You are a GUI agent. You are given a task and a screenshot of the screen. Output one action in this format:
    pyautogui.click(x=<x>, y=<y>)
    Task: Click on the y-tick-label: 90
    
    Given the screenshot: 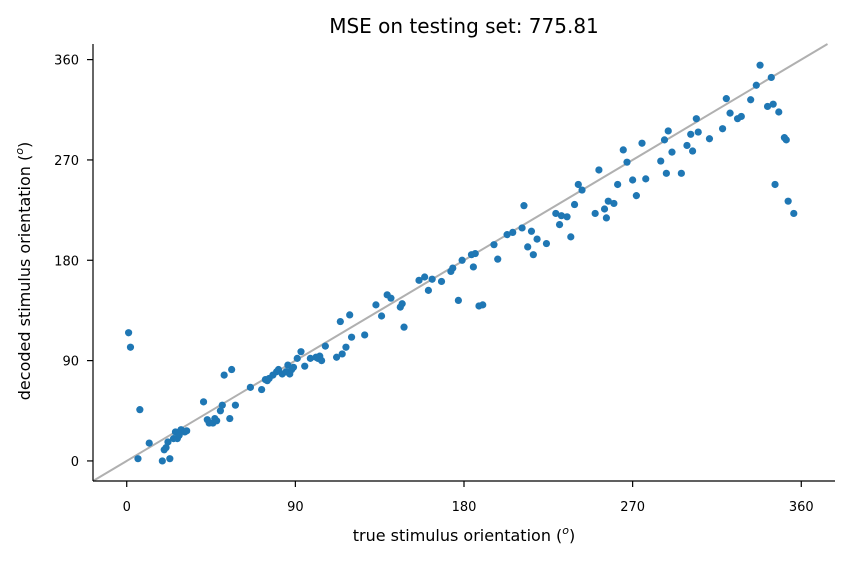 What is the action you would take?
    pyautogui.click(x=70, y=362)
    